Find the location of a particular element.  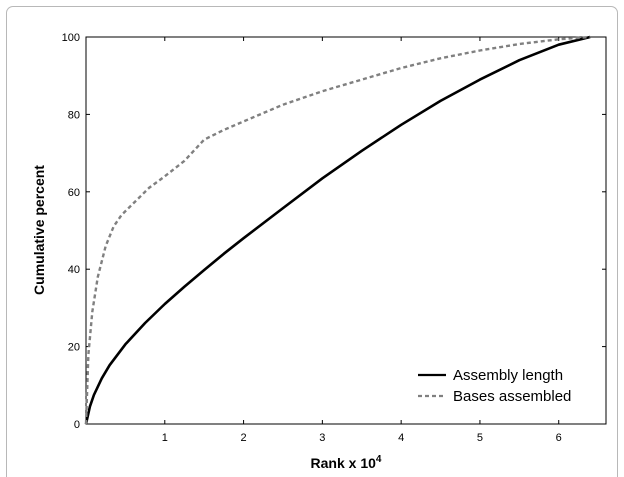

x-tick-label: 3 is located at coordinates (322, 438).